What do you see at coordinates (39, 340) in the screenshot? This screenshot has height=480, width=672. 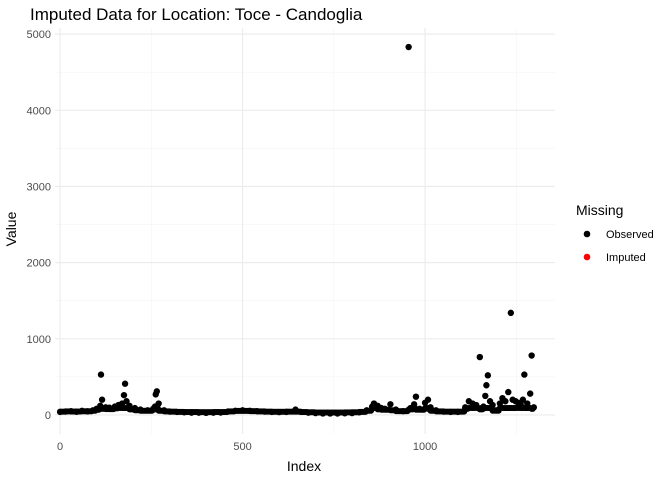 I see `y-tick-label: 1000` at bounding box center [39, 340].